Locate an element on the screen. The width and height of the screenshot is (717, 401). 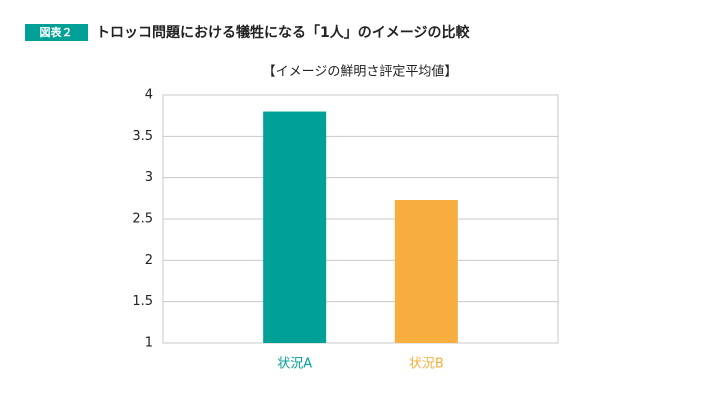
y-tick-label: 1.5 is located at coordinates (142, 301).